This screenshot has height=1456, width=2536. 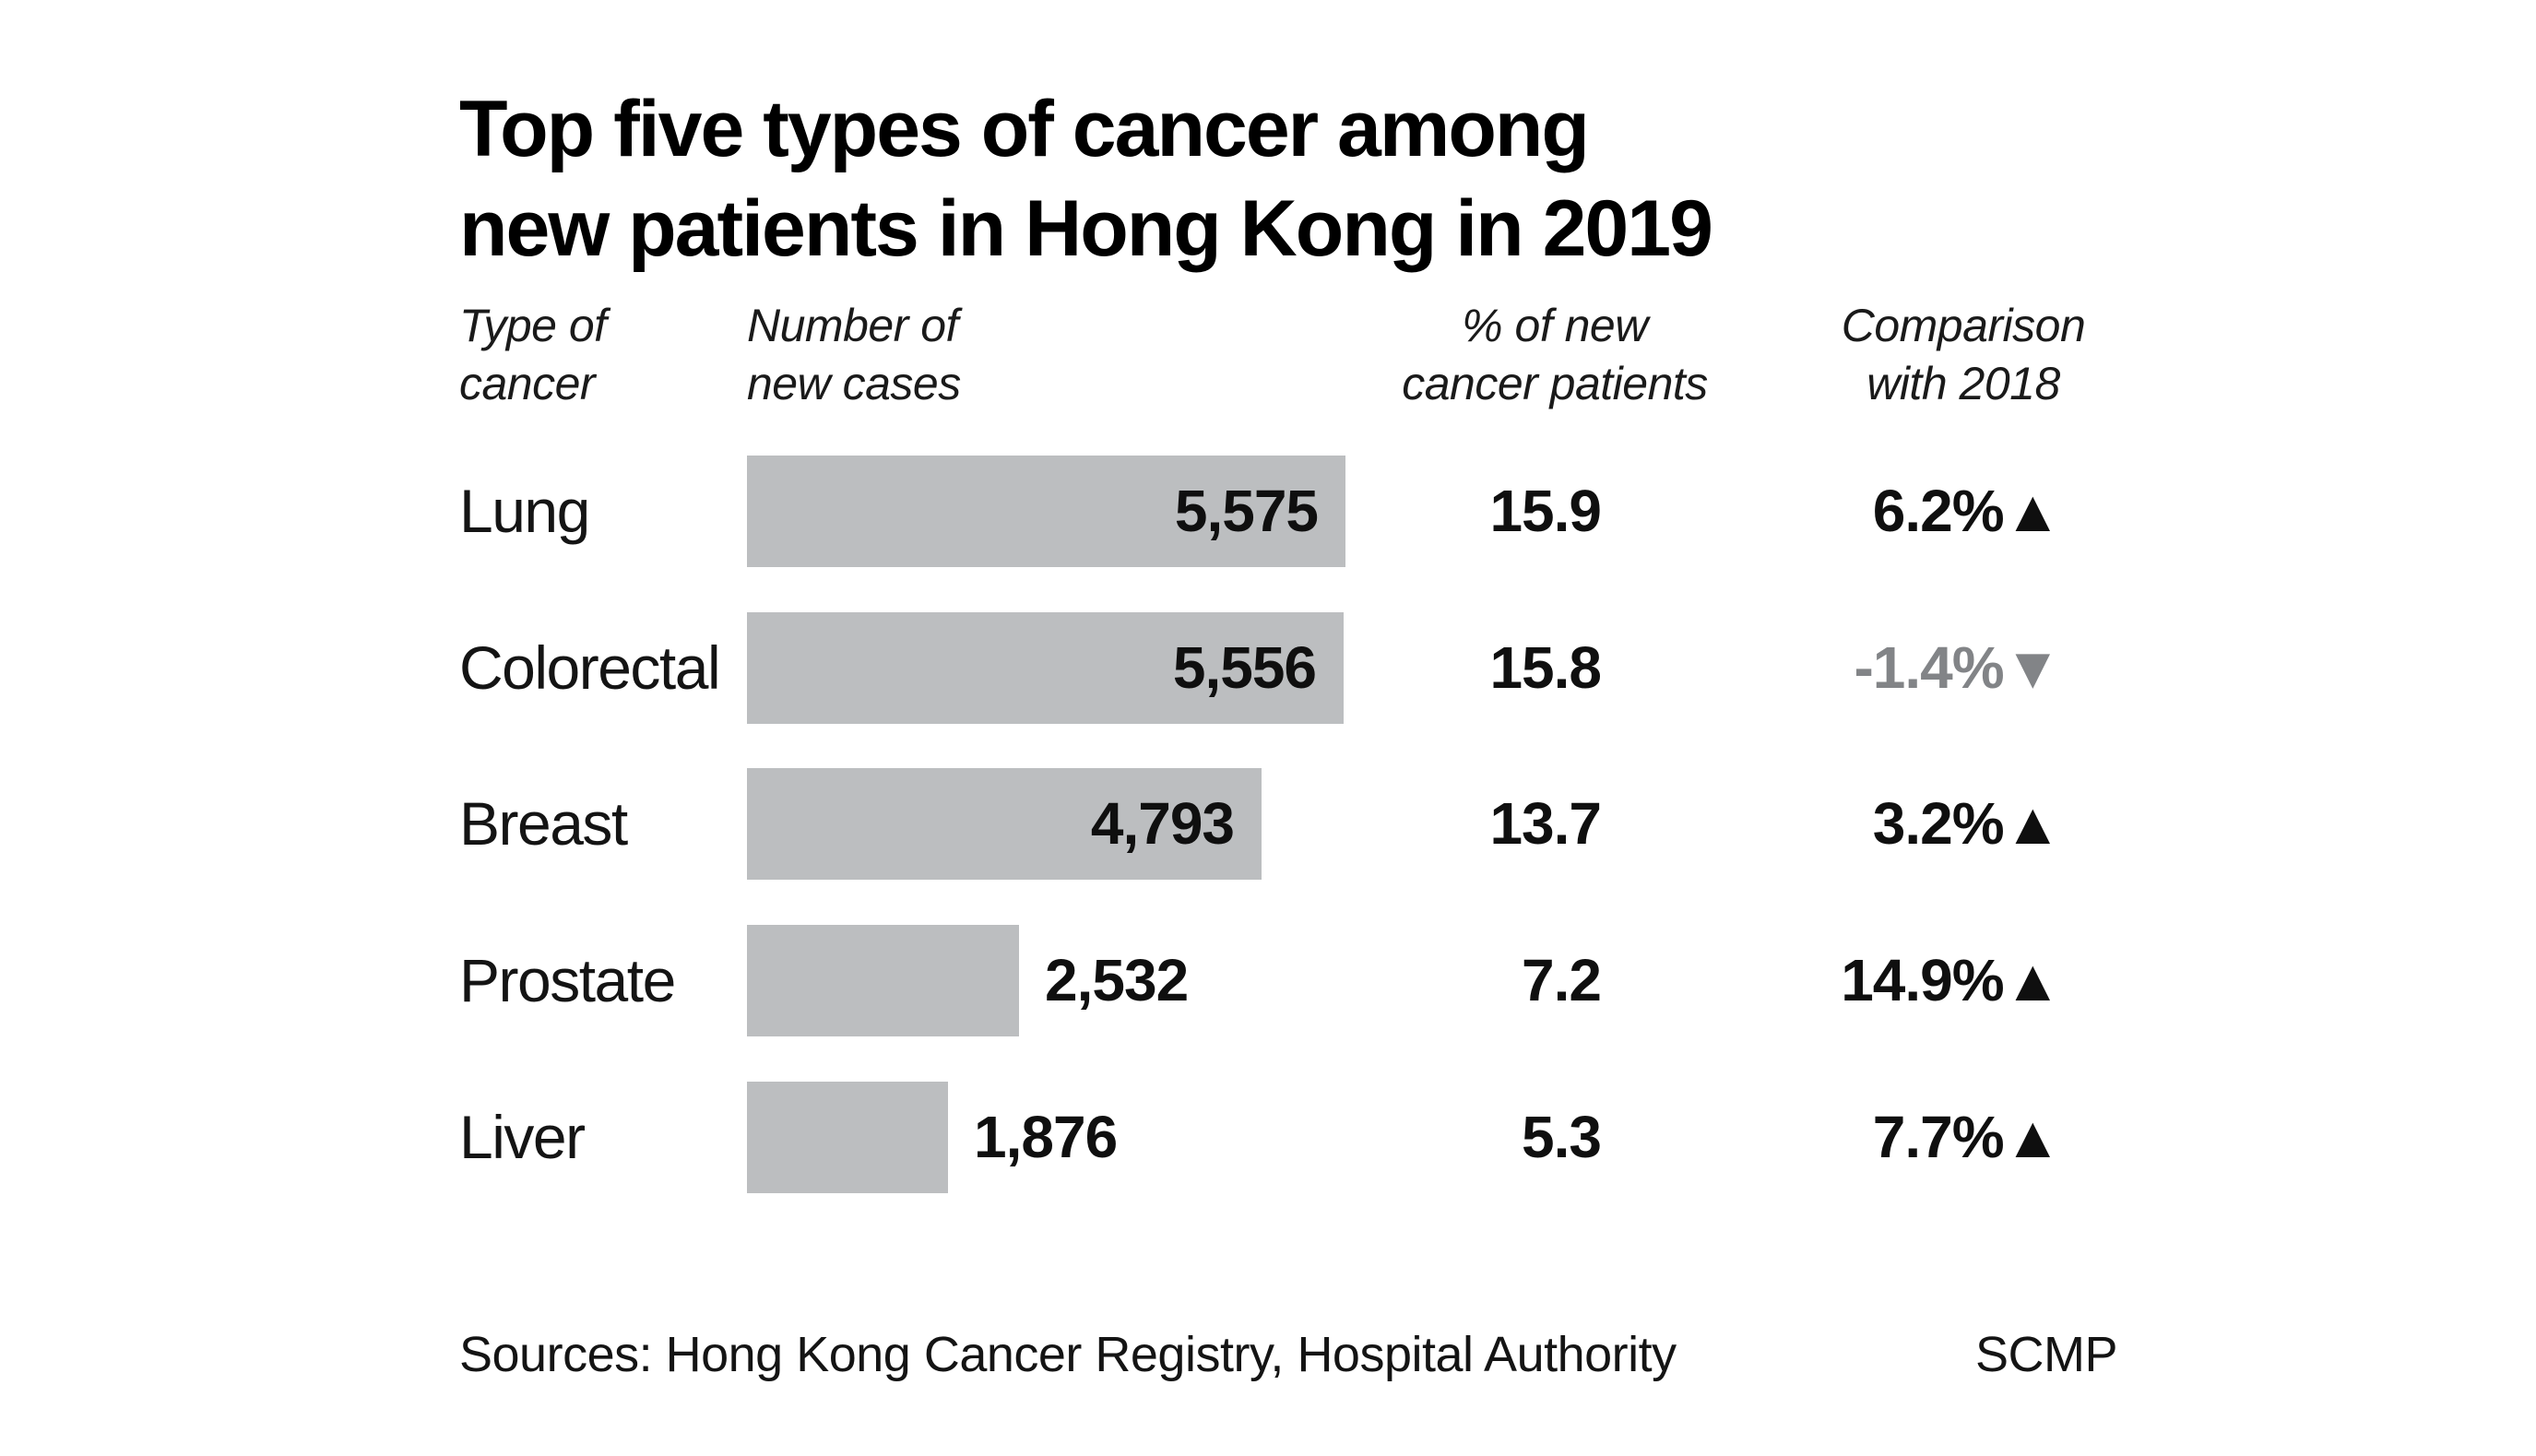 What do you see at coordinates (1545, 667) in the screenshot?
I see `pct-value: 15.8` at bounding box center [1545, 667].